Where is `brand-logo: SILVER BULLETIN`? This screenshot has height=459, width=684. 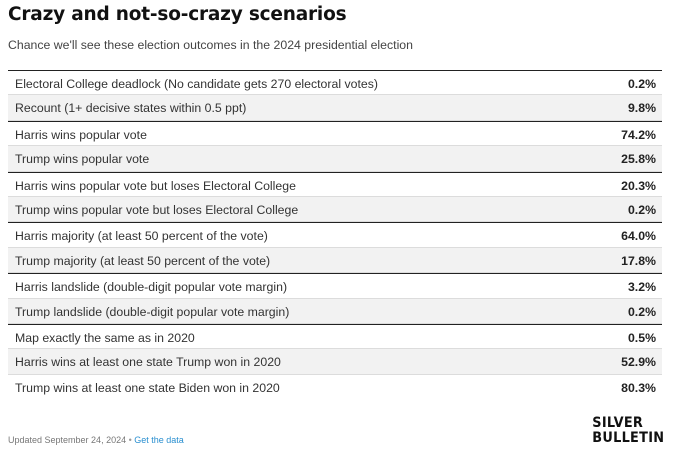
brand-logo: SILVER BULLETIN is located at coordinates (628, 430).